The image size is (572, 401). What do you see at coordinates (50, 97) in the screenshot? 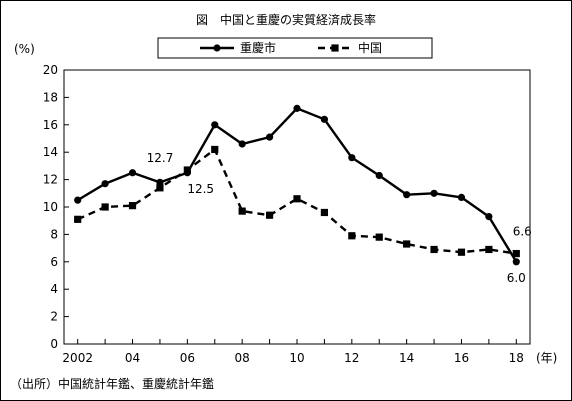
I see `y-tick-label: 18` at bounding box center [50, 97].